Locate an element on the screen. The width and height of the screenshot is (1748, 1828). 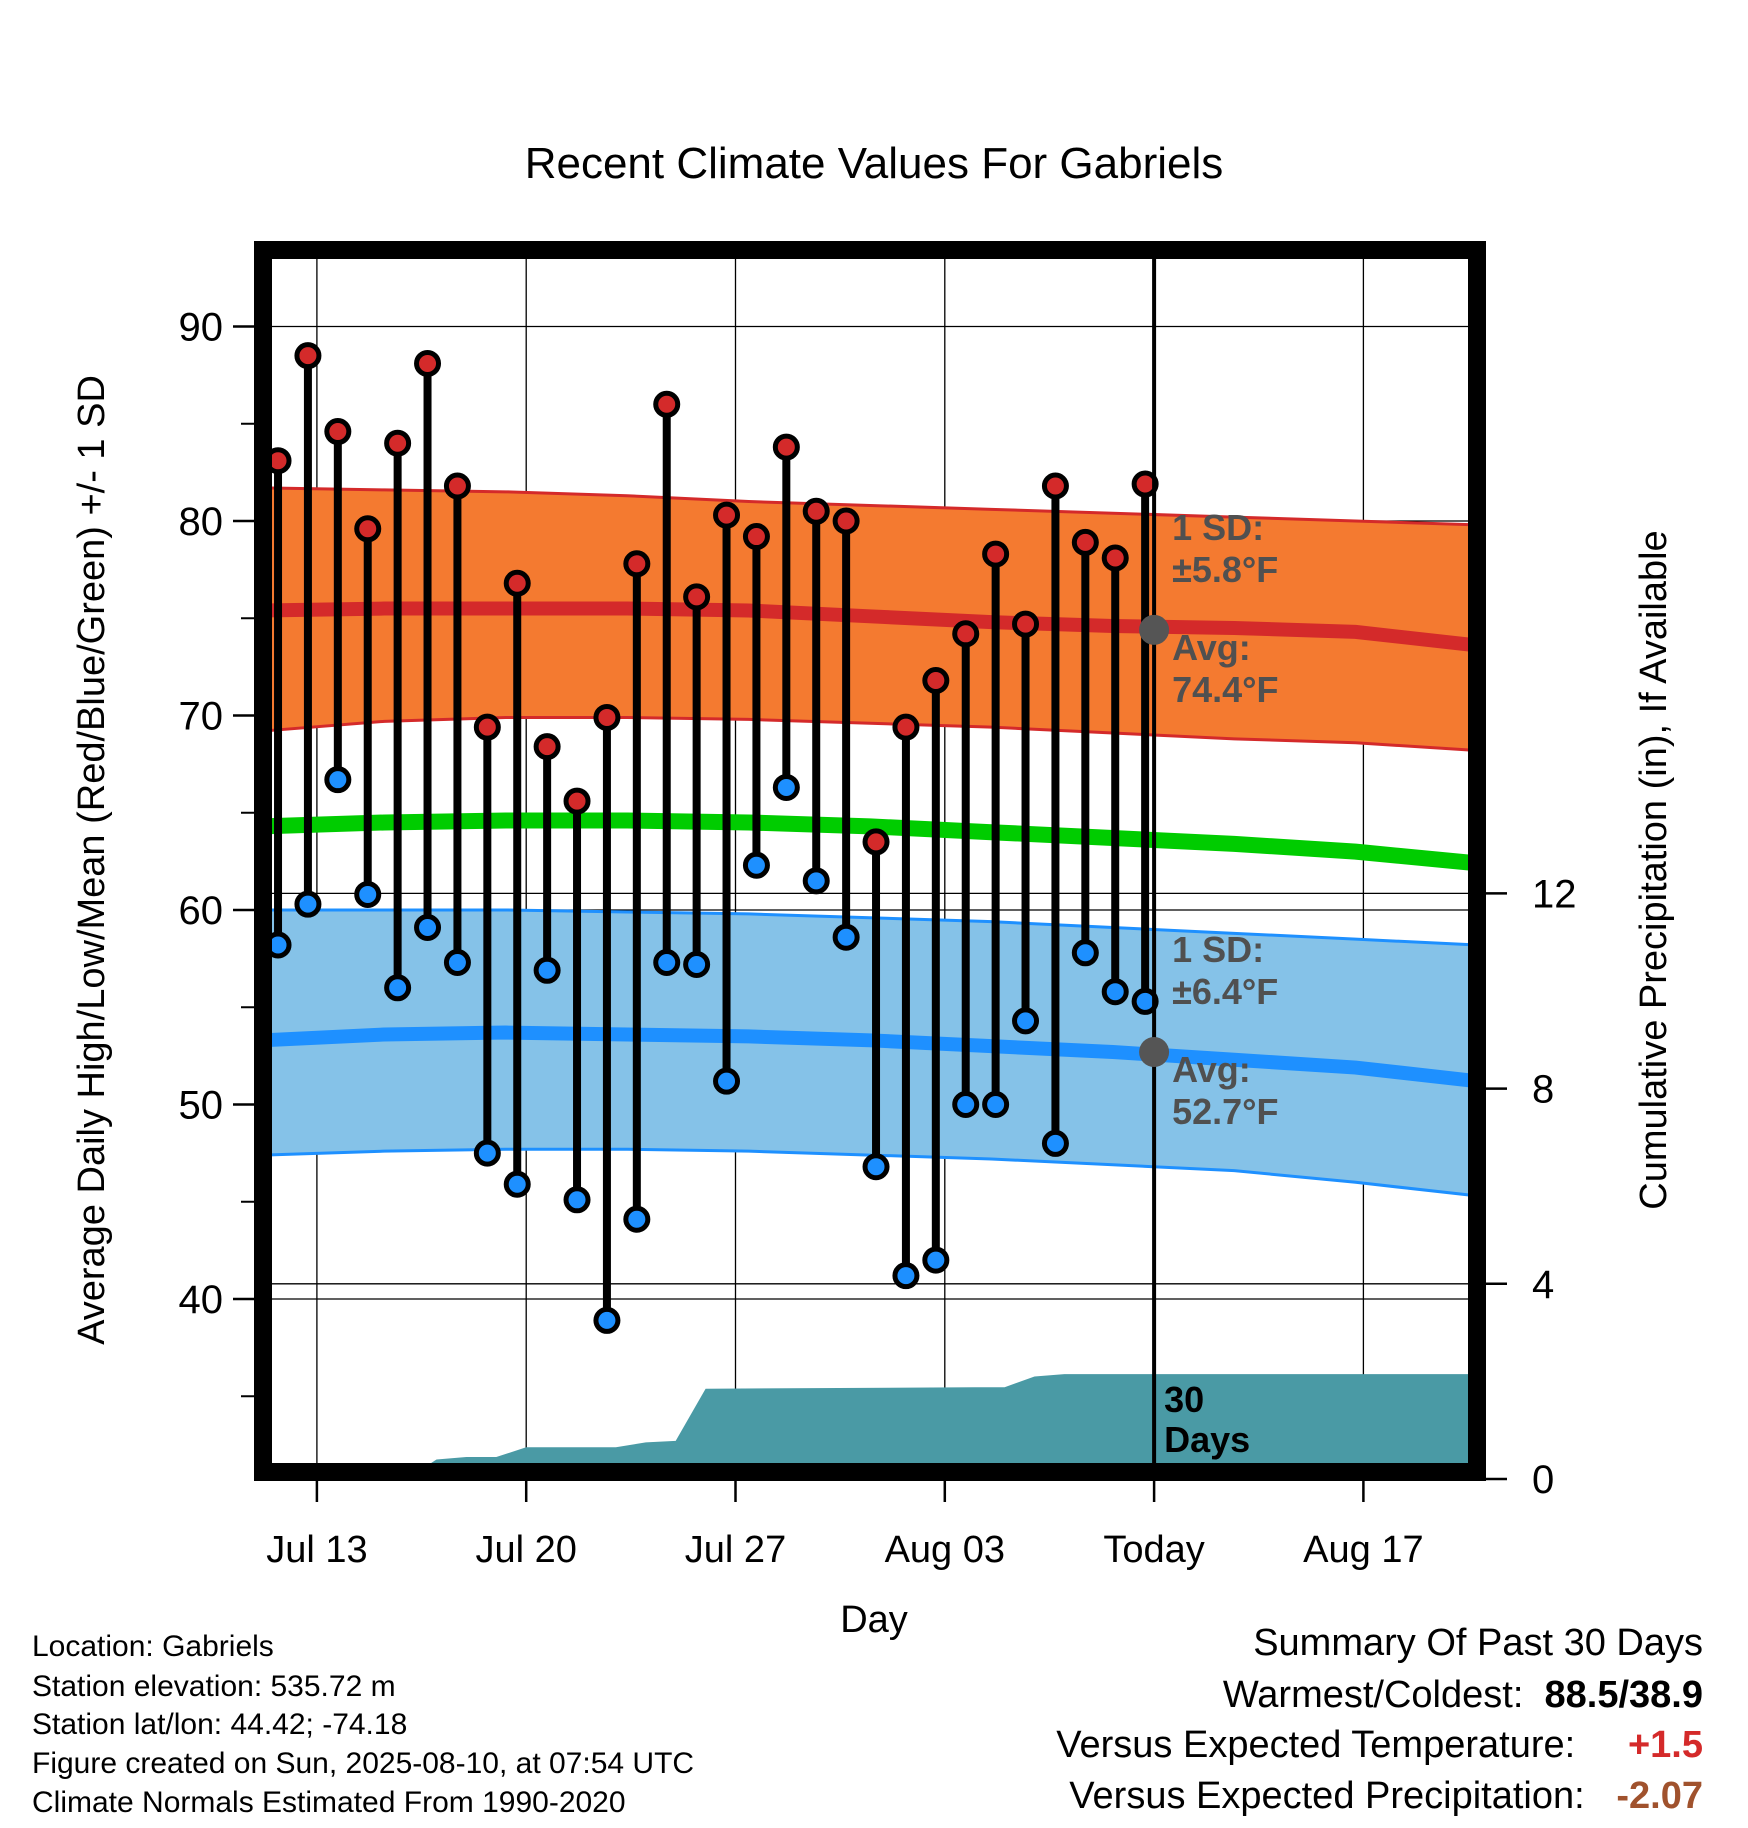
summary-temp: Versus Expected Temperature: +1.5 is located at coordinates (1379, 1745).